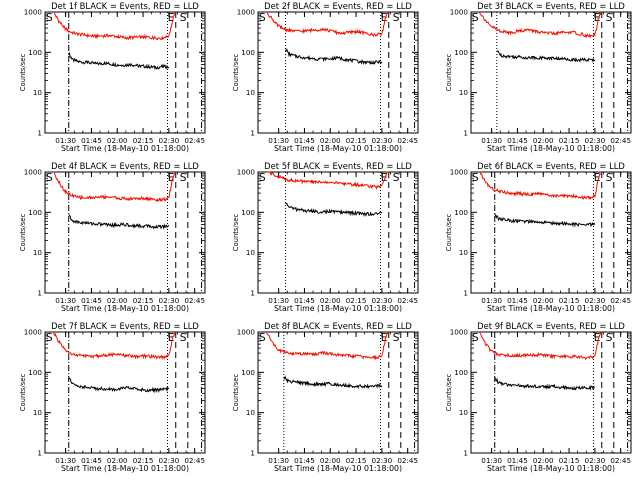 The width and height of the screenshot is (640, 480). What do you see at coordinates (551, 6) in the screenshot?
I see `panel-title: Det 3f BLACK = Events, RED = LLD` at bounding box center [551, 6].